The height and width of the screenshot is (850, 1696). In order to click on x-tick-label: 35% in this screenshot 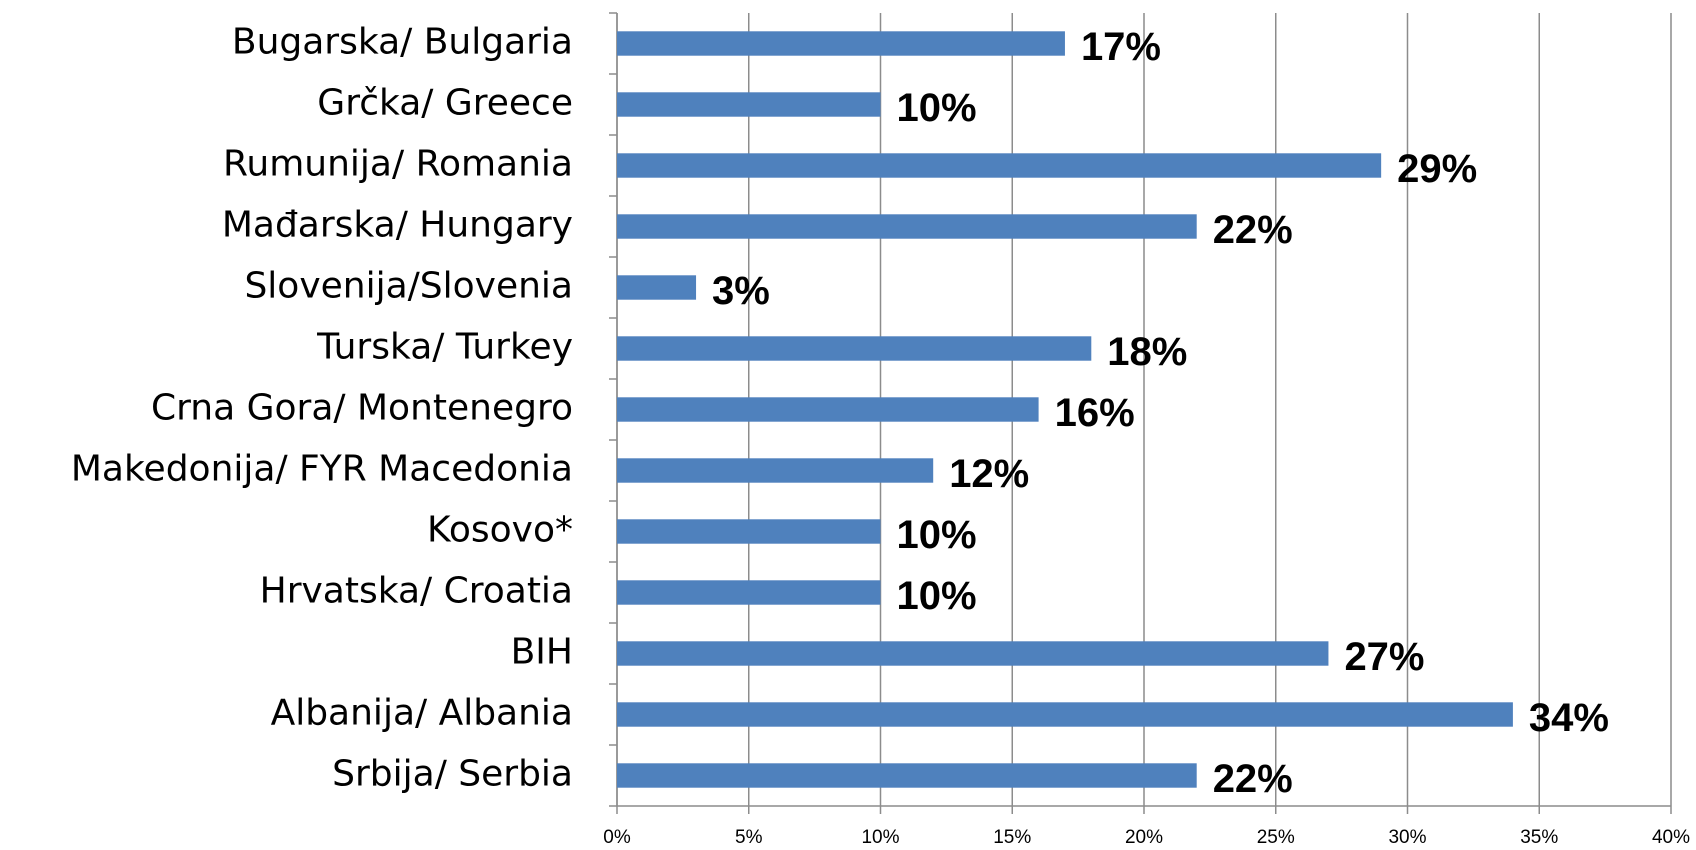, I will do `click(1539, 837)`.